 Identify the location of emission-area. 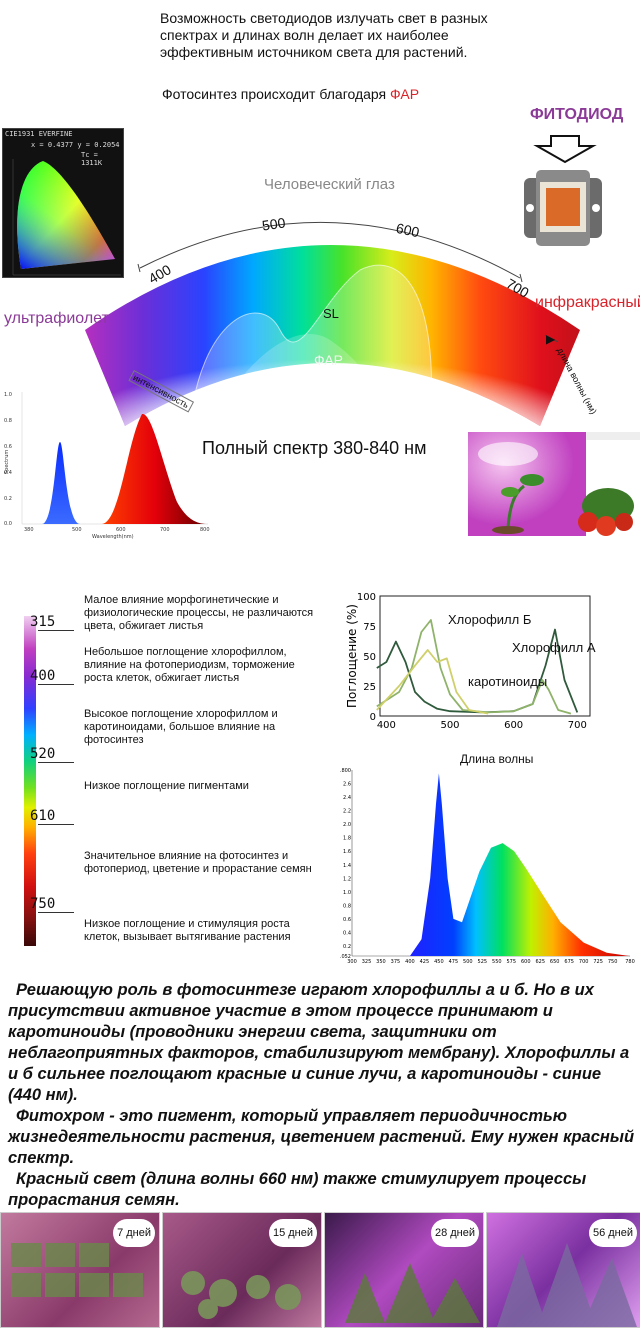
(519, 865).